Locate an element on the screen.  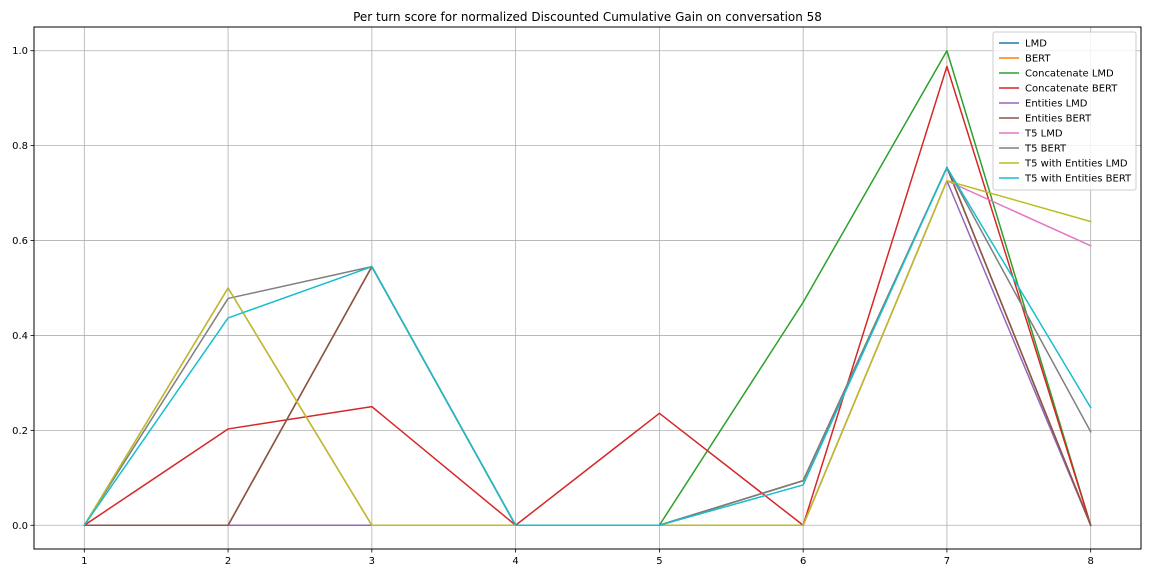
legend-label: Entities BERT is located at coordinates (1058, 119).